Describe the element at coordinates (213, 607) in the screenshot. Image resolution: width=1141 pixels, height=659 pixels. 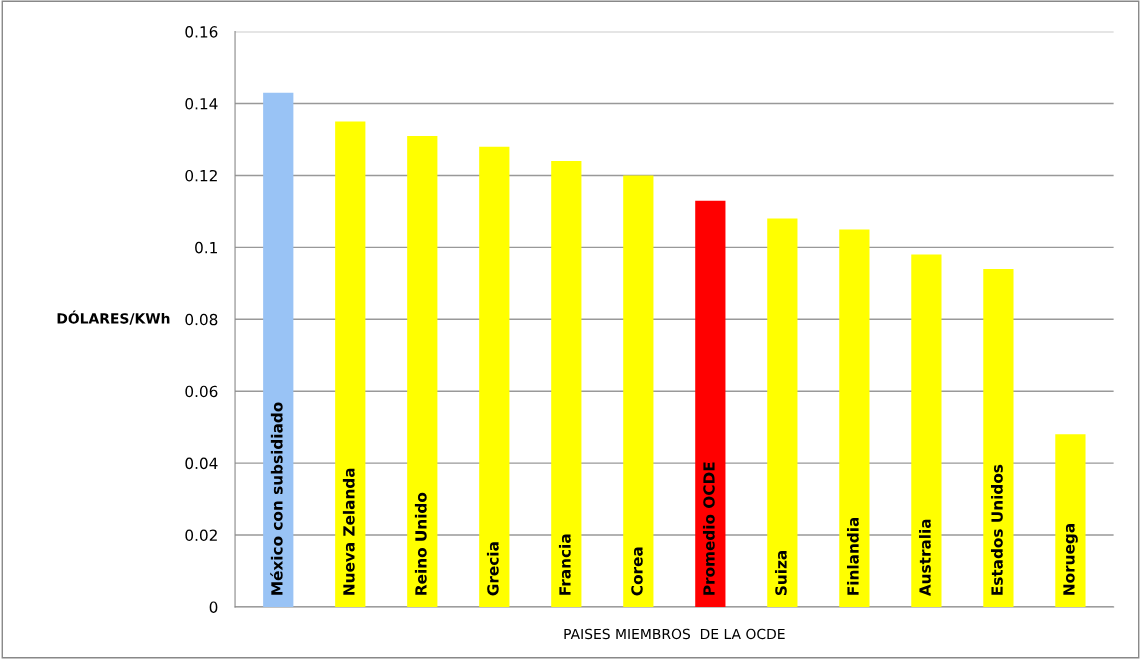
I see `y-tick-label: 0` at that location.